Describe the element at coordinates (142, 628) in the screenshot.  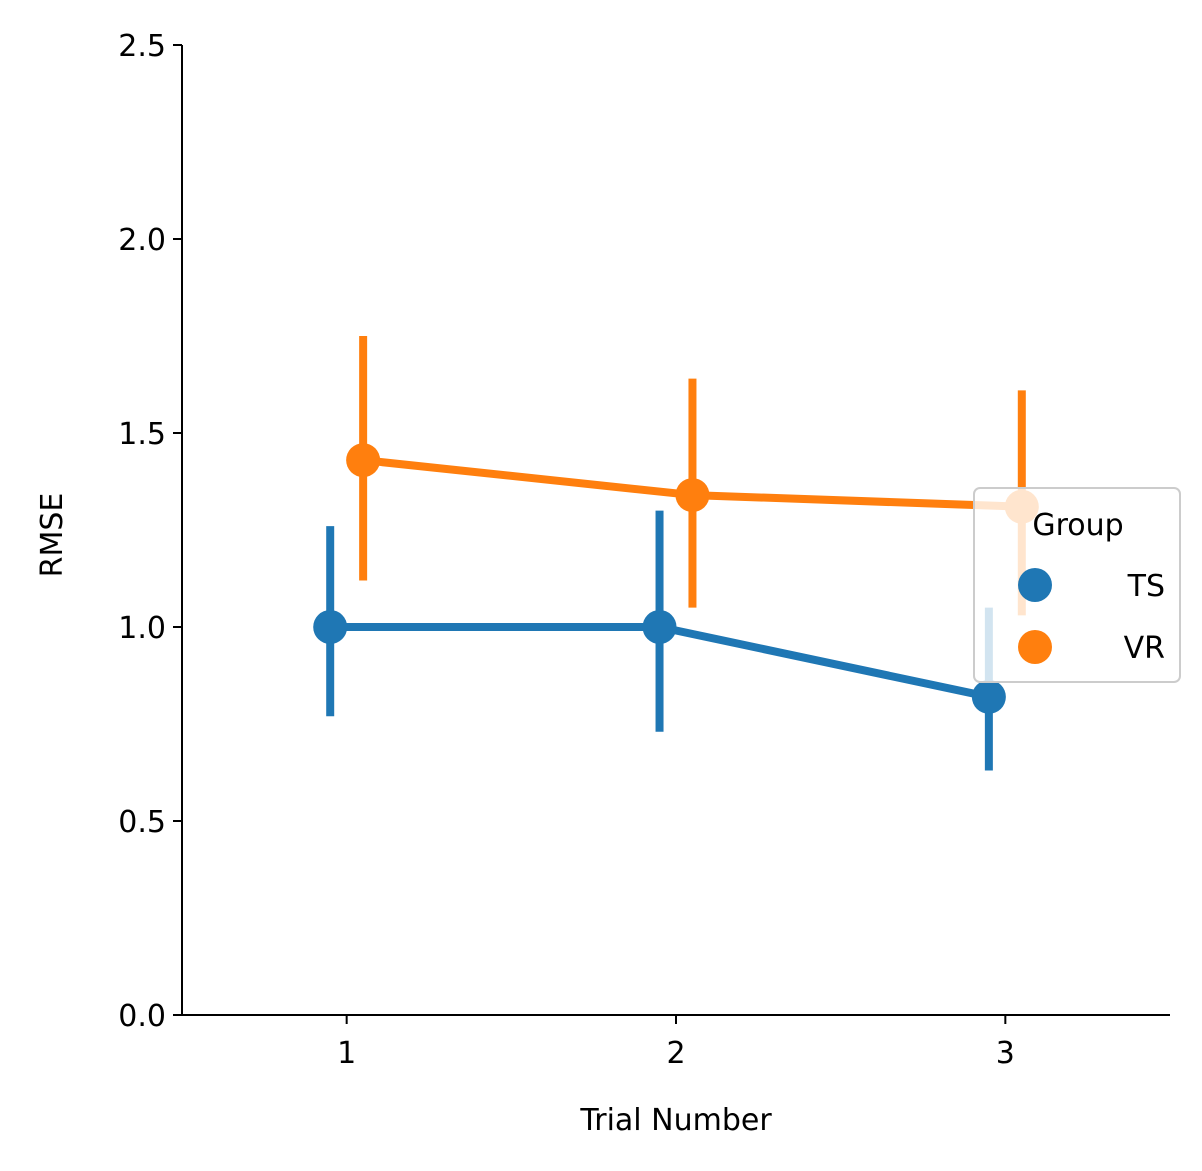
I see `y-tick-label: 1.0` at that location.